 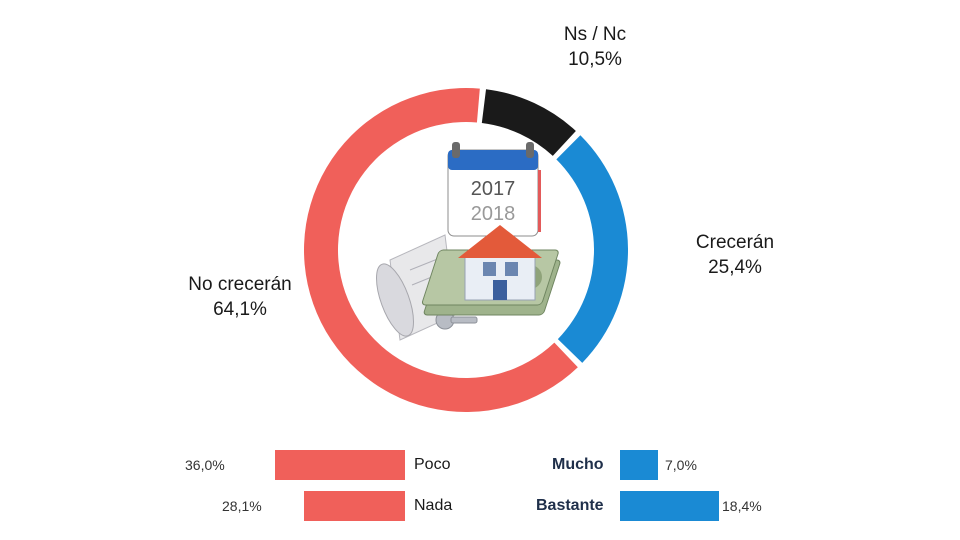 What do you see at coordinates (340, 465) in the screenshot?
I see `bar-poco` at bounding box center [340, 465].